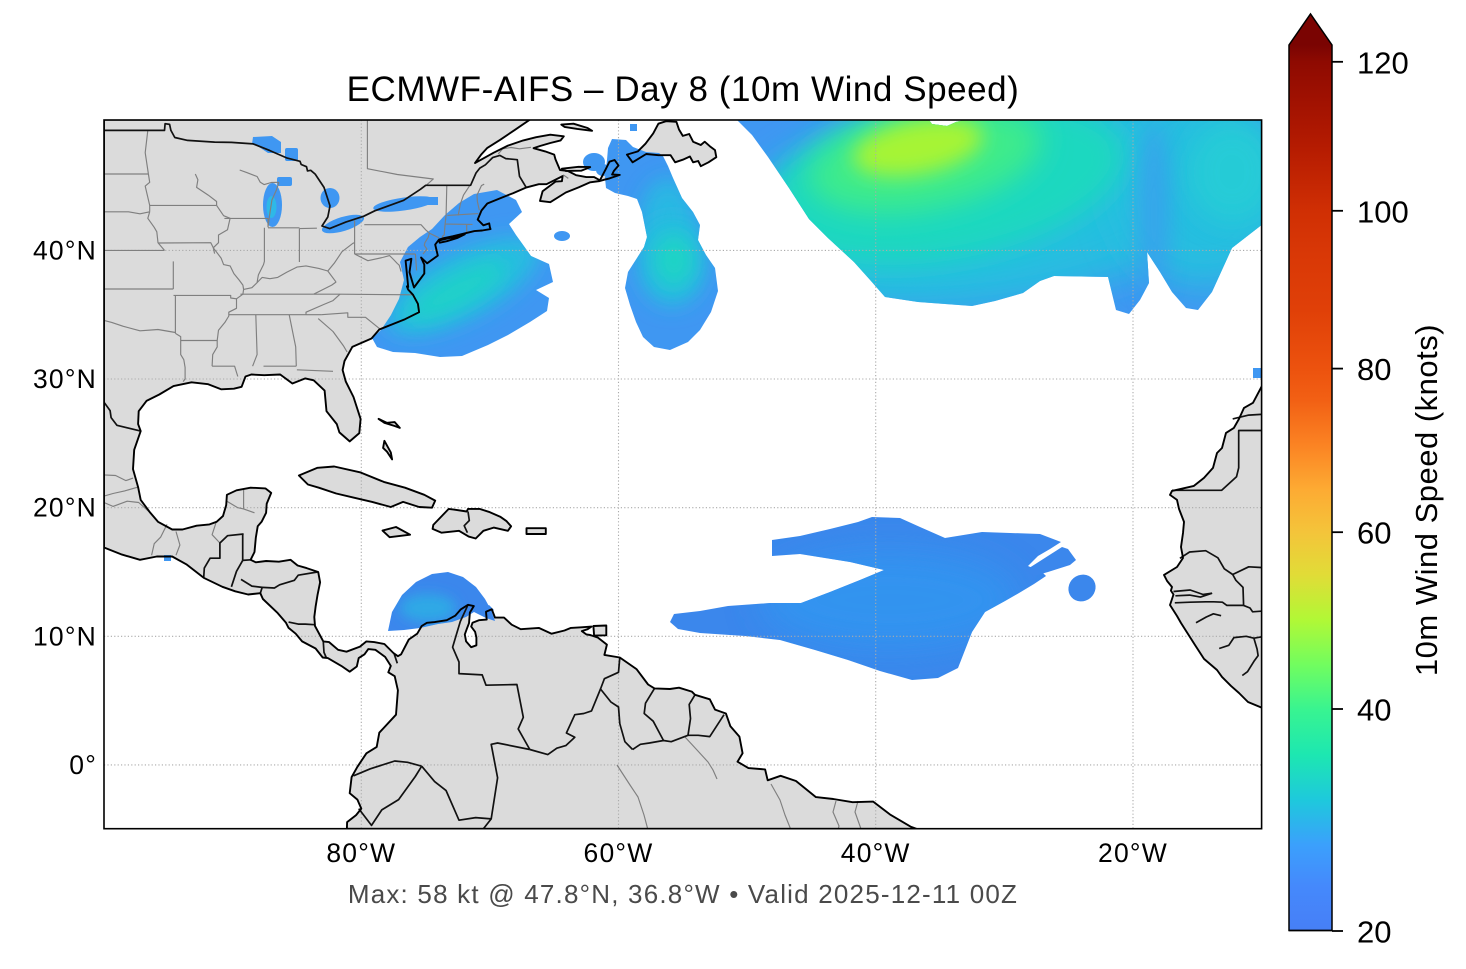  Describe the element at coordinates (361, 853) in the screenshot. I see `svg-text: 80°W` at that location.